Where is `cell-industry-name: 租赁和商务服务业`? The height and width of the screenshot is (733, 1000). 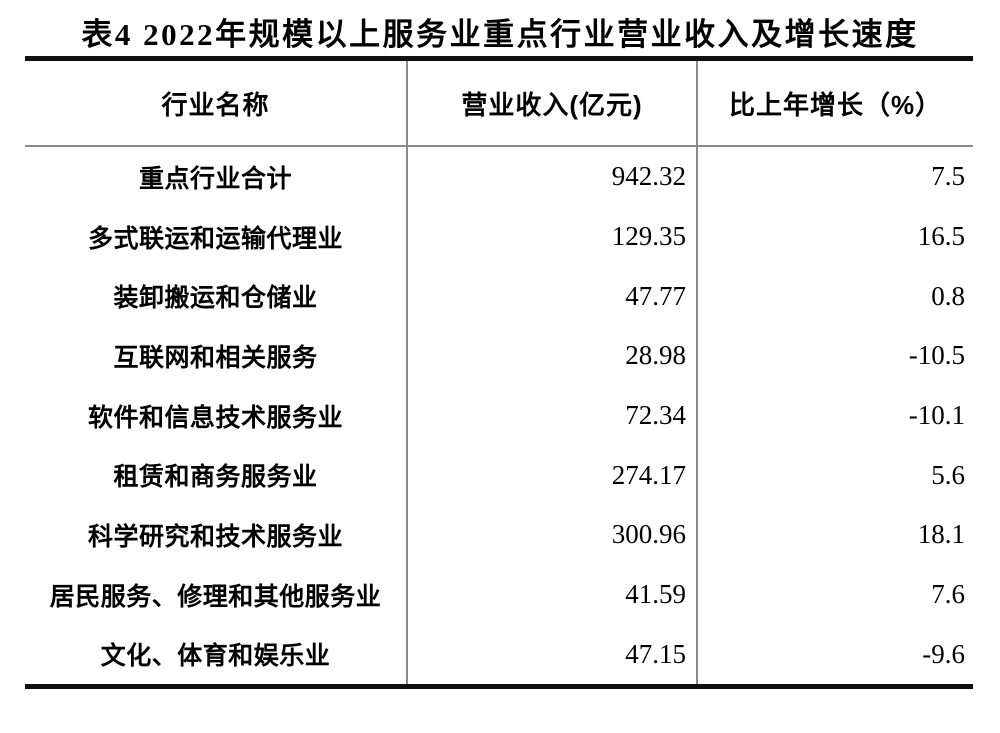
cell-industry-name: 租赁和商务服务业 is located at coordinates (215, 477).